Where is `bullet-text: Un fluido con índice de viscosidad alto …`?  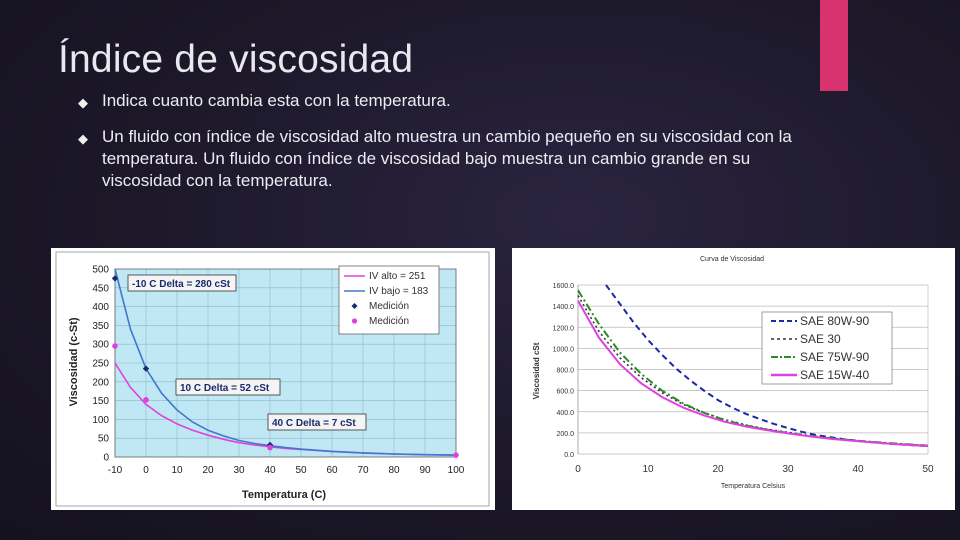
bullet-text: Un fluido con índice de viscosidad alto … is located at coordinates (447, 158).